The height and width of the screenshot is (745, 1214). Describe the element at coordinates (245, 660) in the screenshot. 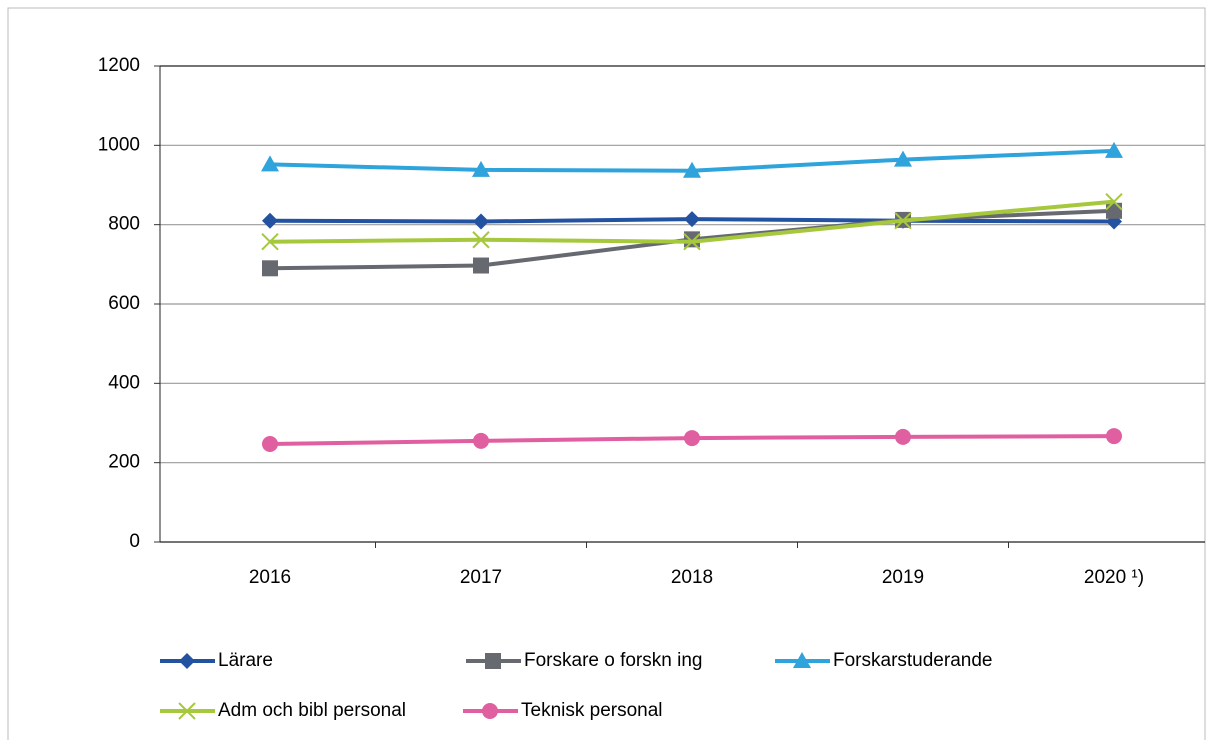

I see `legend-label: Lärare` at that location.